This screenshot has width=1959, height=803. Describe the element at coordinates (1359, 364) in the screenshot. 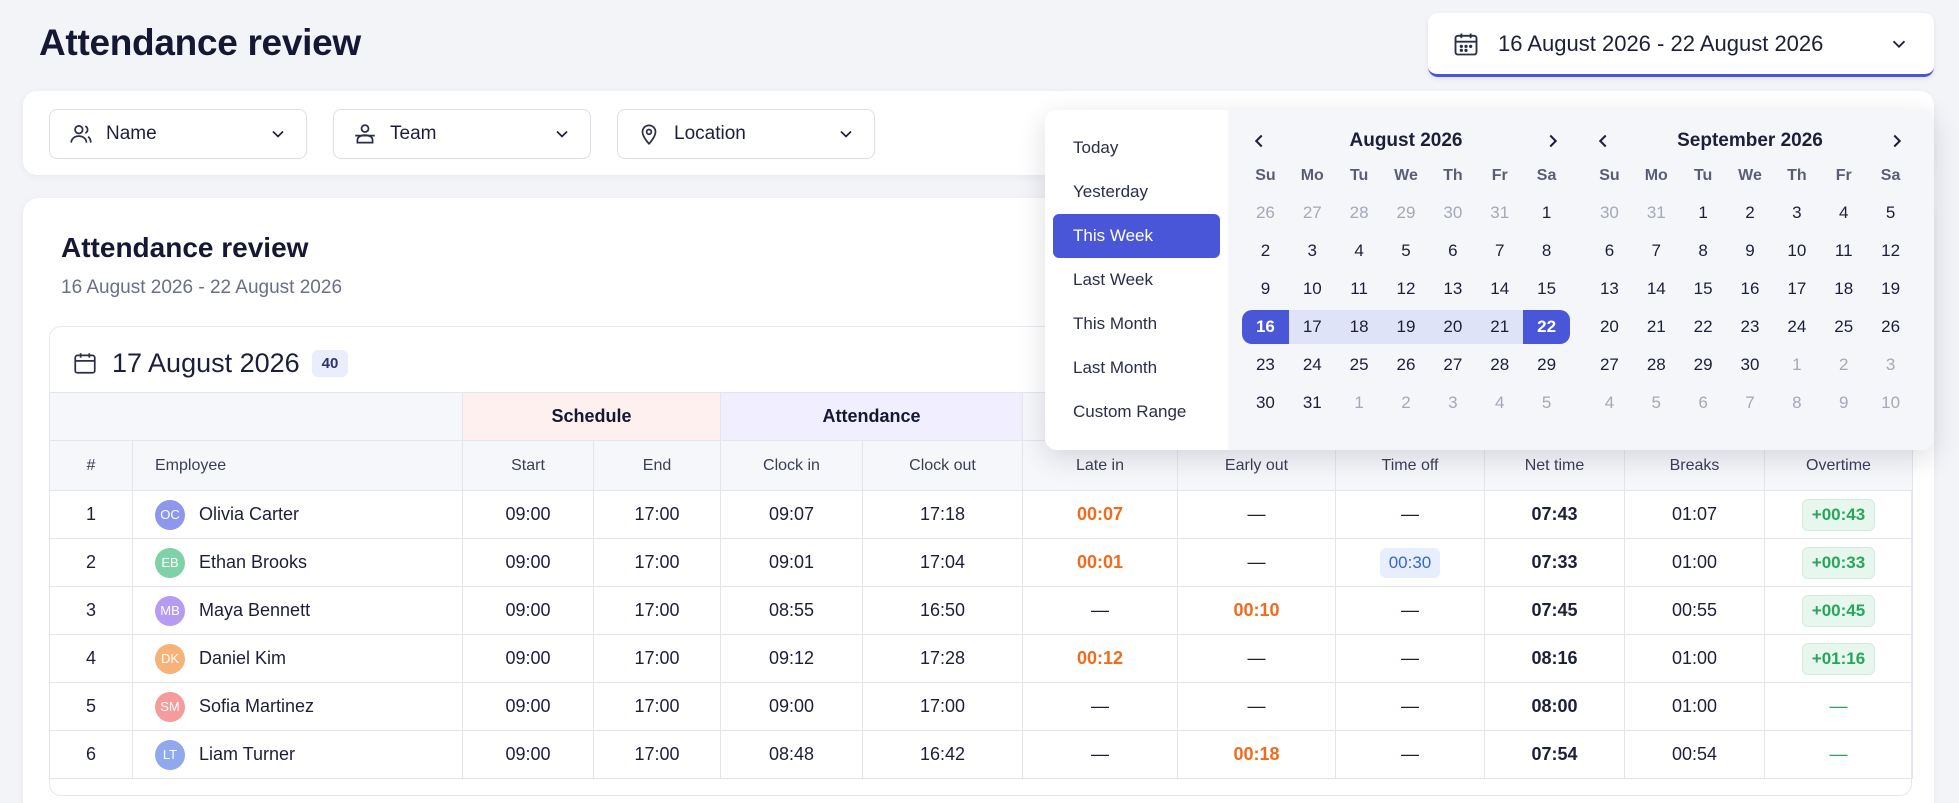

I see `calendar-day: 25` at that location.